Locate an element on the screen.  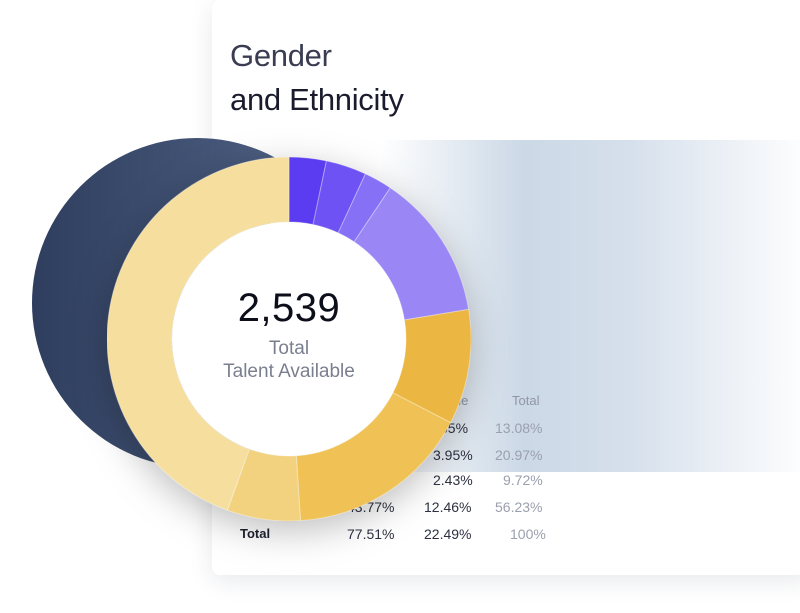
row4-total: 56.23% is located at coordinates (519, 507).